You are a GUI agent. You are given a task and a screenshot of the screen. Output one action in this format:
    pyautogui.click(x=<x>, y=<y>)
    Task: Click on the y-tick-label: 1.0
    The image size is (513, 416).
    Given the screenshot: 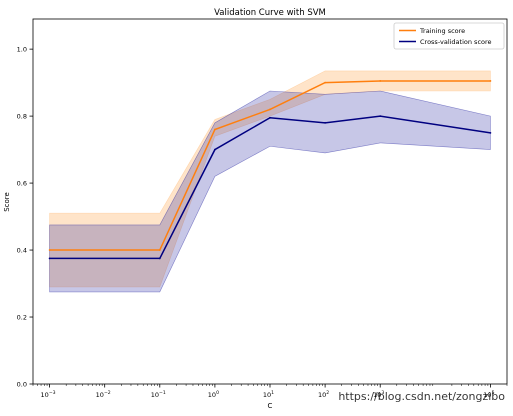 What is the action you would take?
    pyautogui.click(x=22, y=49)
    